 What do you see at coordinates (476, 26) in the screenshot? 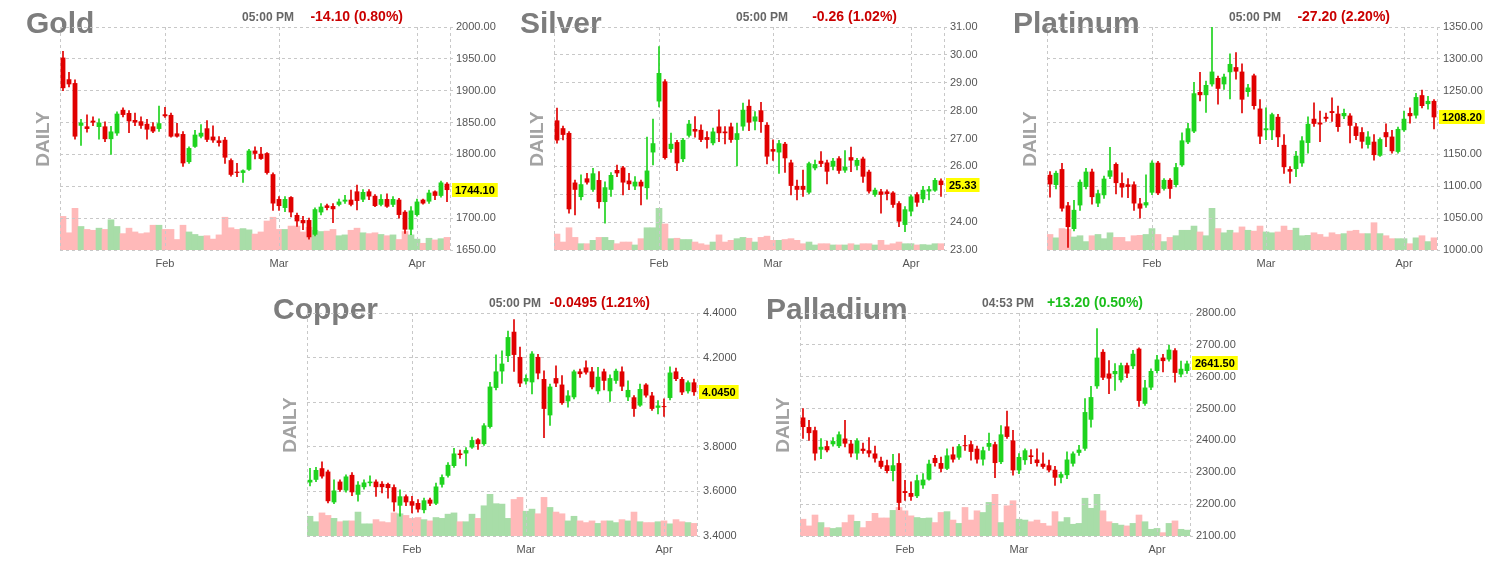
I see `y-tick-label: 2000.00` at bounding box center [476, 26].